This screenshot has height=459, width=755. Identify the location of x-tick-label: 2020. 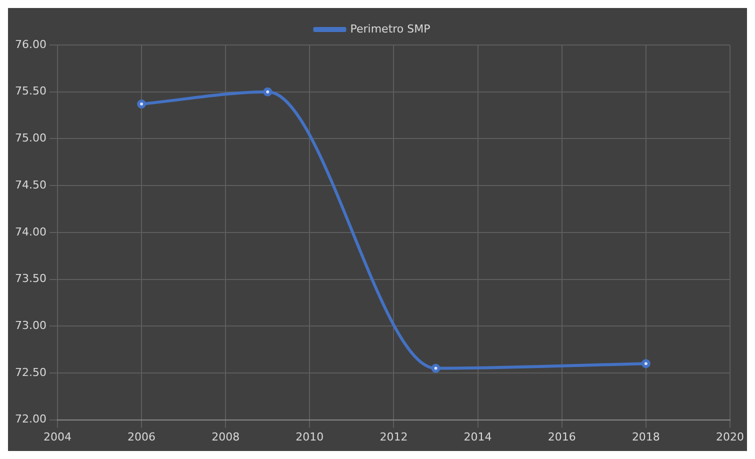
(730, 437).